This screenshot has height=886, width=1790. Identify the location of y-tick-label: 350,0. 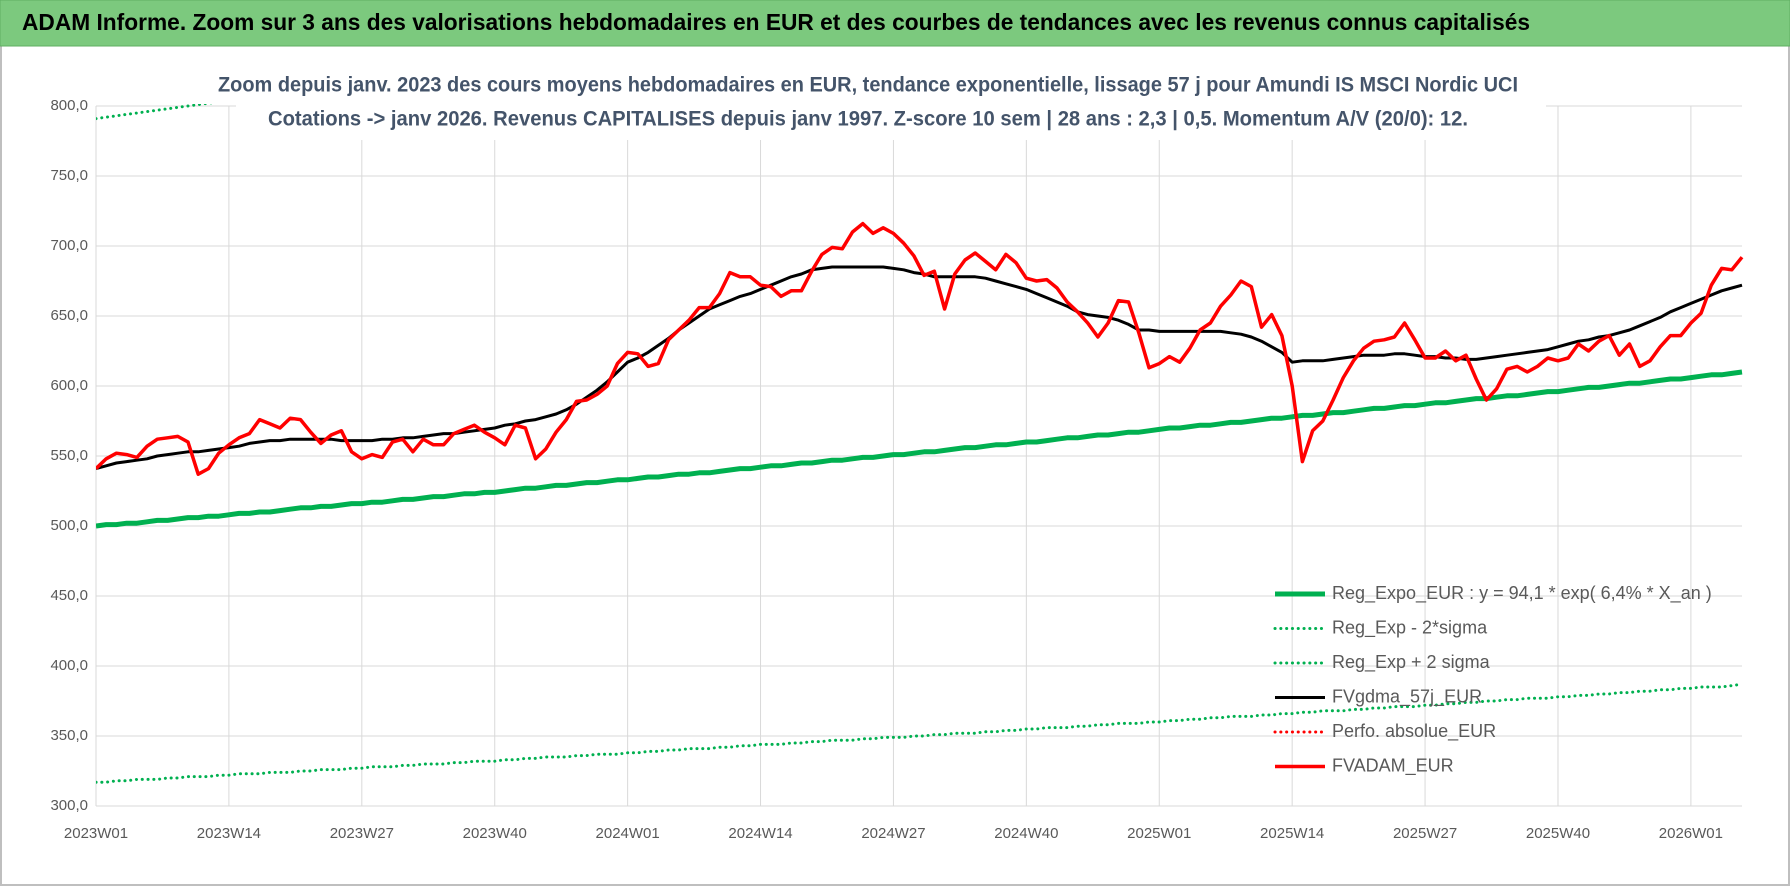
(69, 735).